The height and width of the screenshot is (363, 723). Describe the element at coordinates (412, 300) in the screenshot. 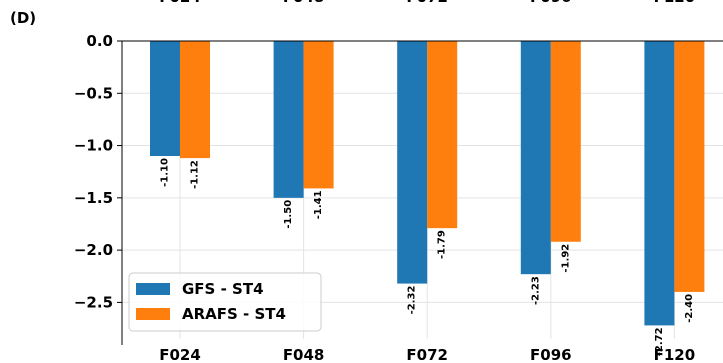

I see `value-label: -2.32` at that location.